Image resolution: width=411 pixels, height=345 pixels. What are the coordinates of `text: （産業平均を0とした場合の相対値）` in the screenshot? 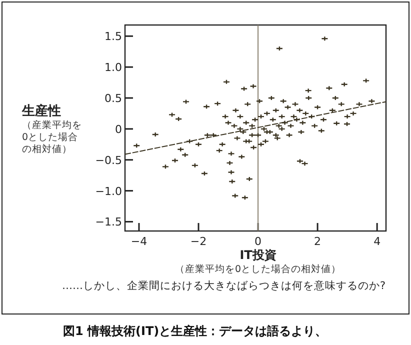 It's located at (258, 269).